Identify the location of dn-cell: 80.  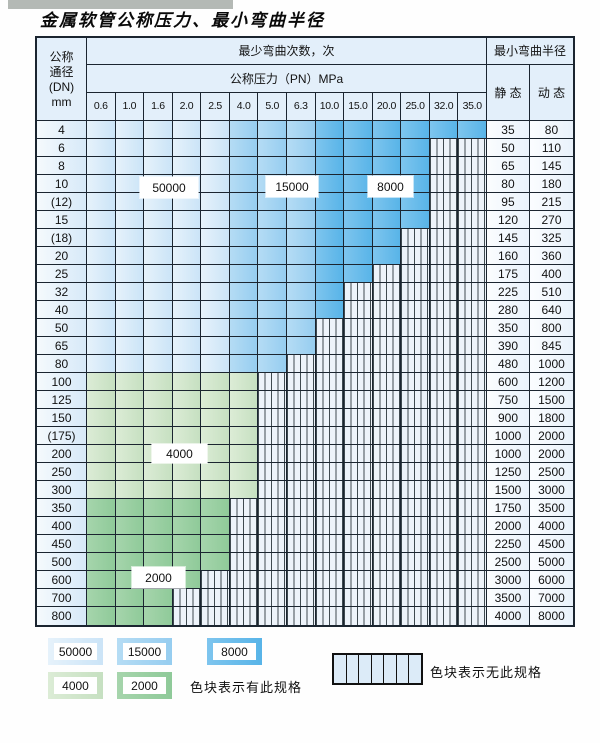
(62, 364).